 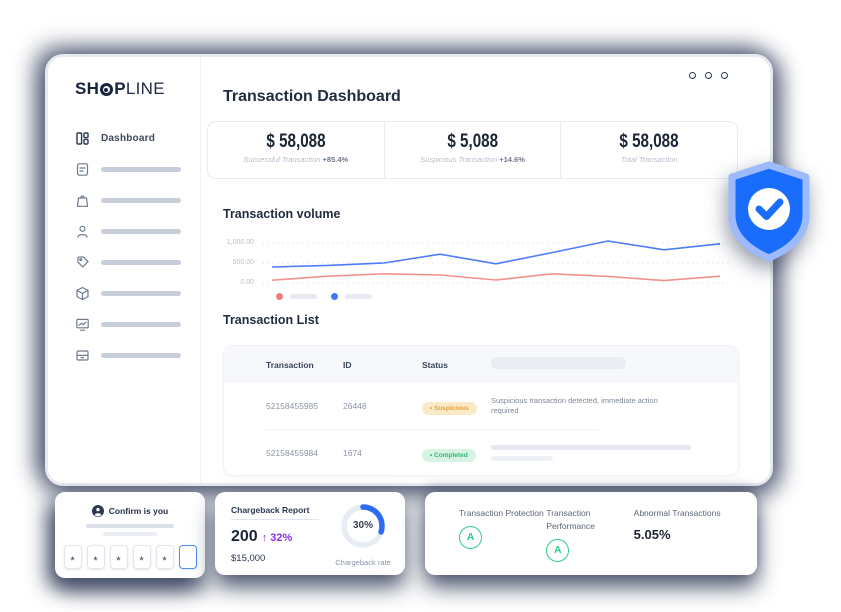 What do you see at coordinates (677, 541) in the screenshot?
I see `score-abnormal: Abnormal Transactions 5.05%` at bounding box center [677, 541].